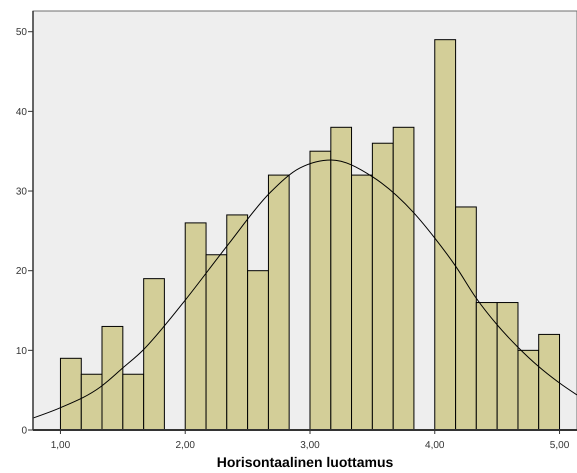 This screenshot has height=473, width=577. What do you see at coordinates (22, 192) in the screenshot?
I see `y-tick-label: 30` at bounding box center [22, 192].